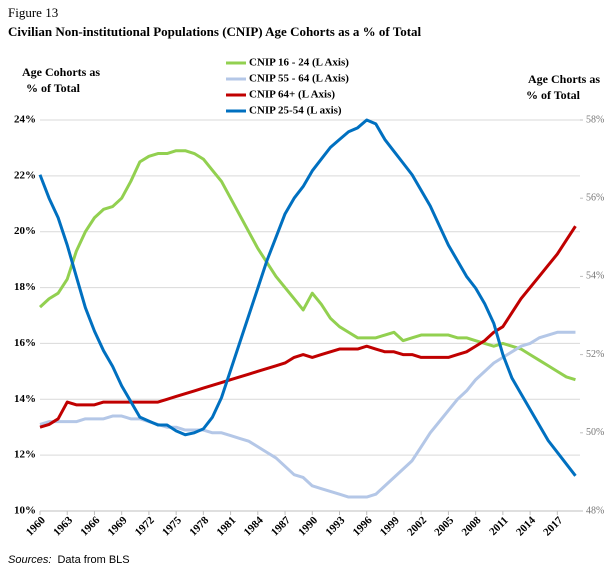 The height and width of the screenshot is (569, 607). I want to click on y-tick-label: 20%, so click(25, 231).